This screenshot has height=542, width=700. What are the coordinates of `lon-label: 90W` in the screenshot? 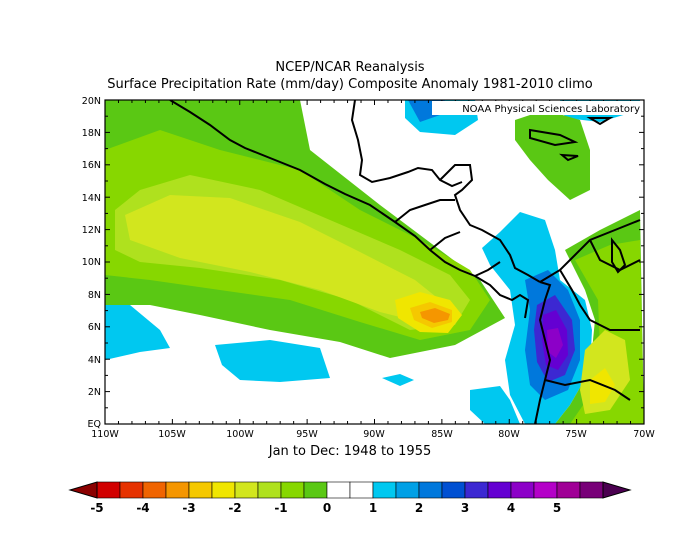 It's located at (374, 434).